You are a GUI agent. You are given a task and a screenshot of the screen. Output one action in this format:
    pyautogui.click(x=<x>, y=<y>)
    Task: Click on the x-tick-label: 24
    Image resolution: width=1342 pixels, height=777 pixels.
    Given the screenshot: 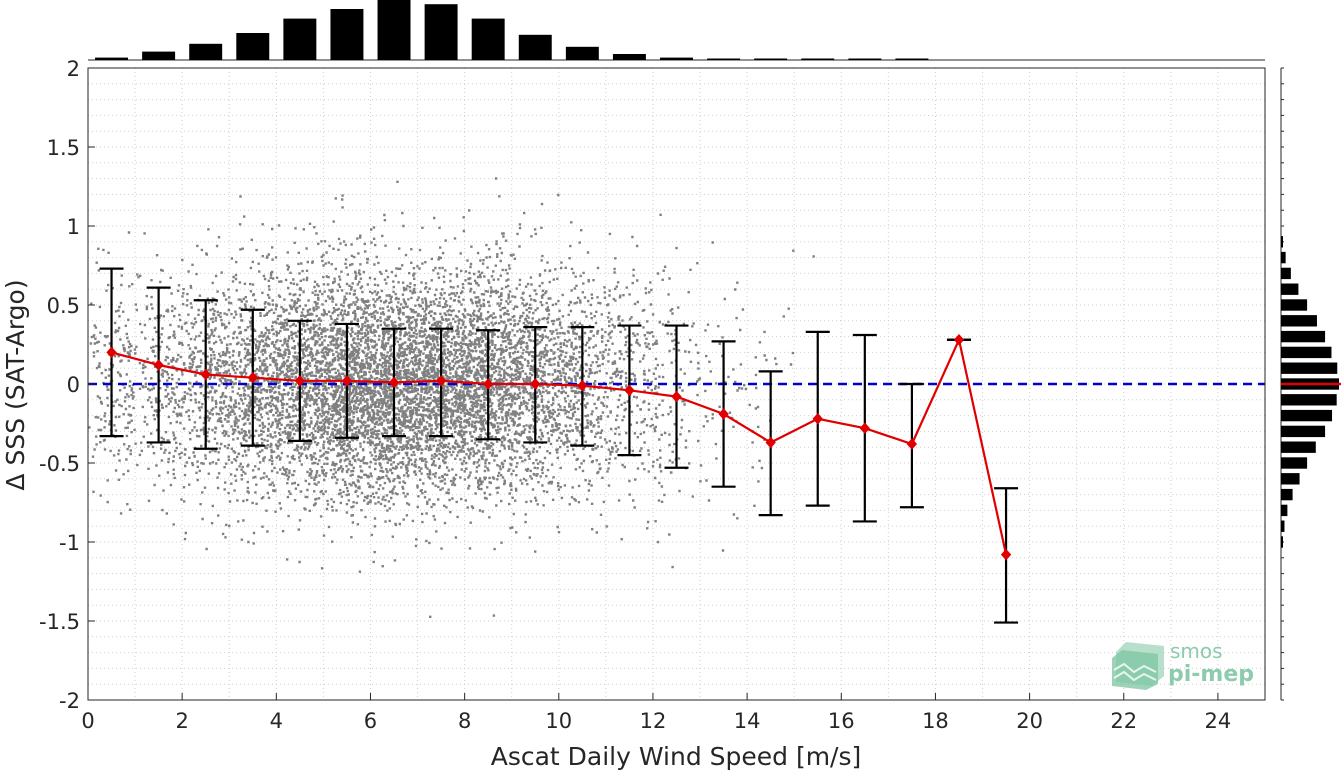 What is the action you would take?
    pyautogui.click(x=1218, y=721)
    